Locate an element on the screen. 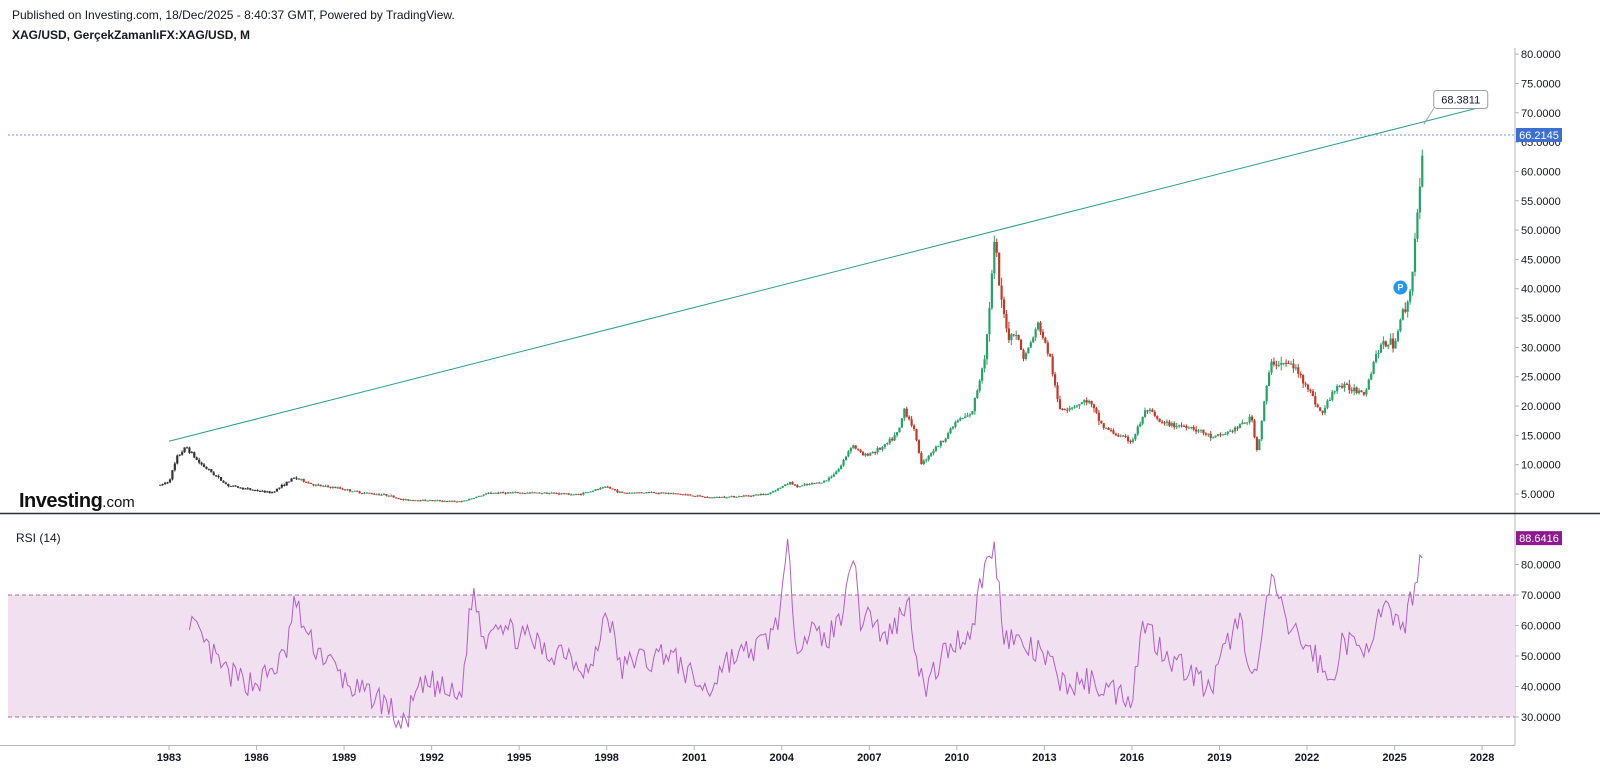 The image size is (1600, 783). last-price-badge-text: 66.2145 is located at coordinates (1539, 136).